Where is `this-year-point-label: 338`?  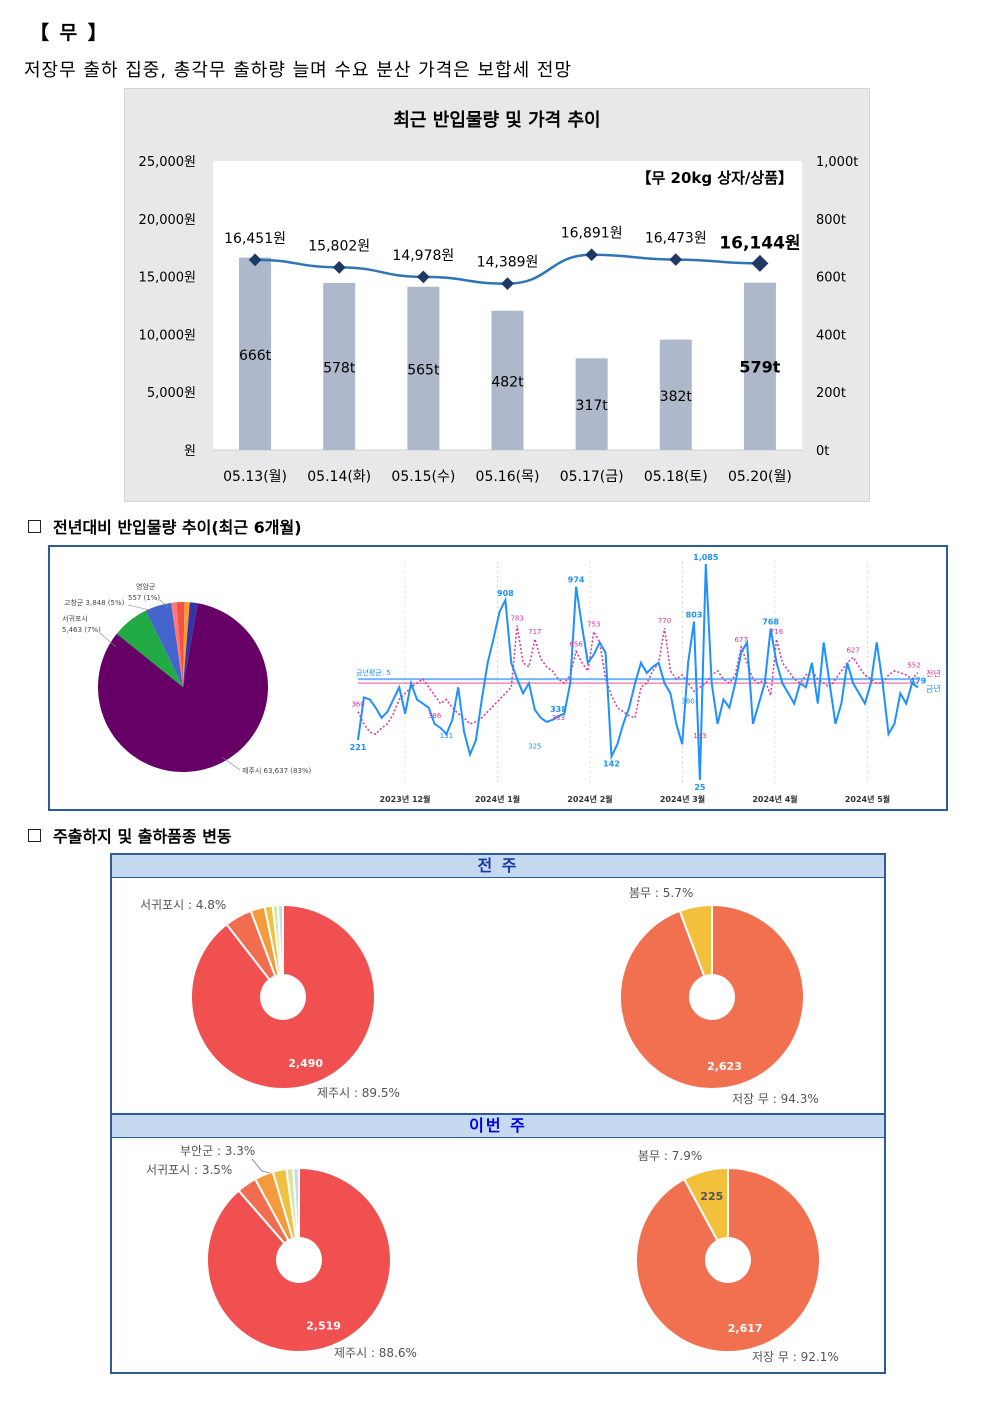
this-year-point-label: 338 is located at coordinates (558, 709).